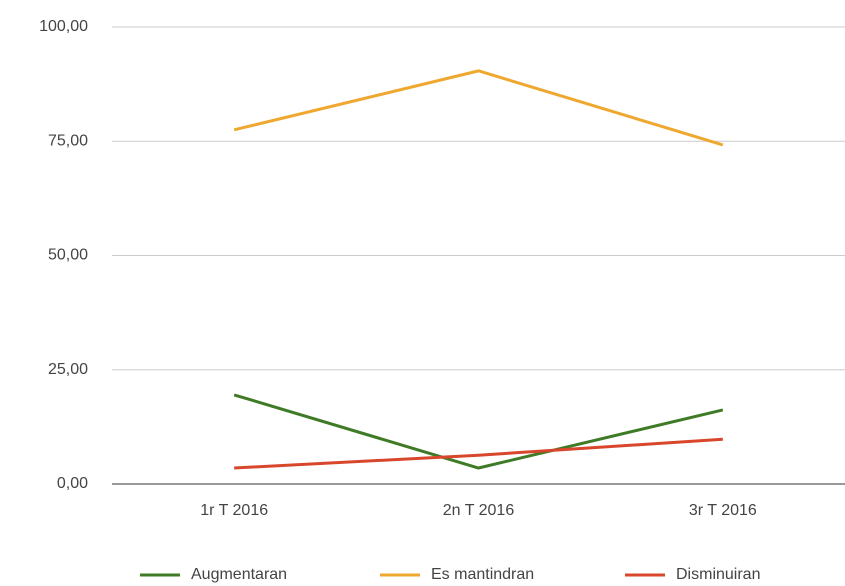  Describe the element at coordinates (718, 574) in the screenshot. I see `legend-label: Disminuiran` at that location.